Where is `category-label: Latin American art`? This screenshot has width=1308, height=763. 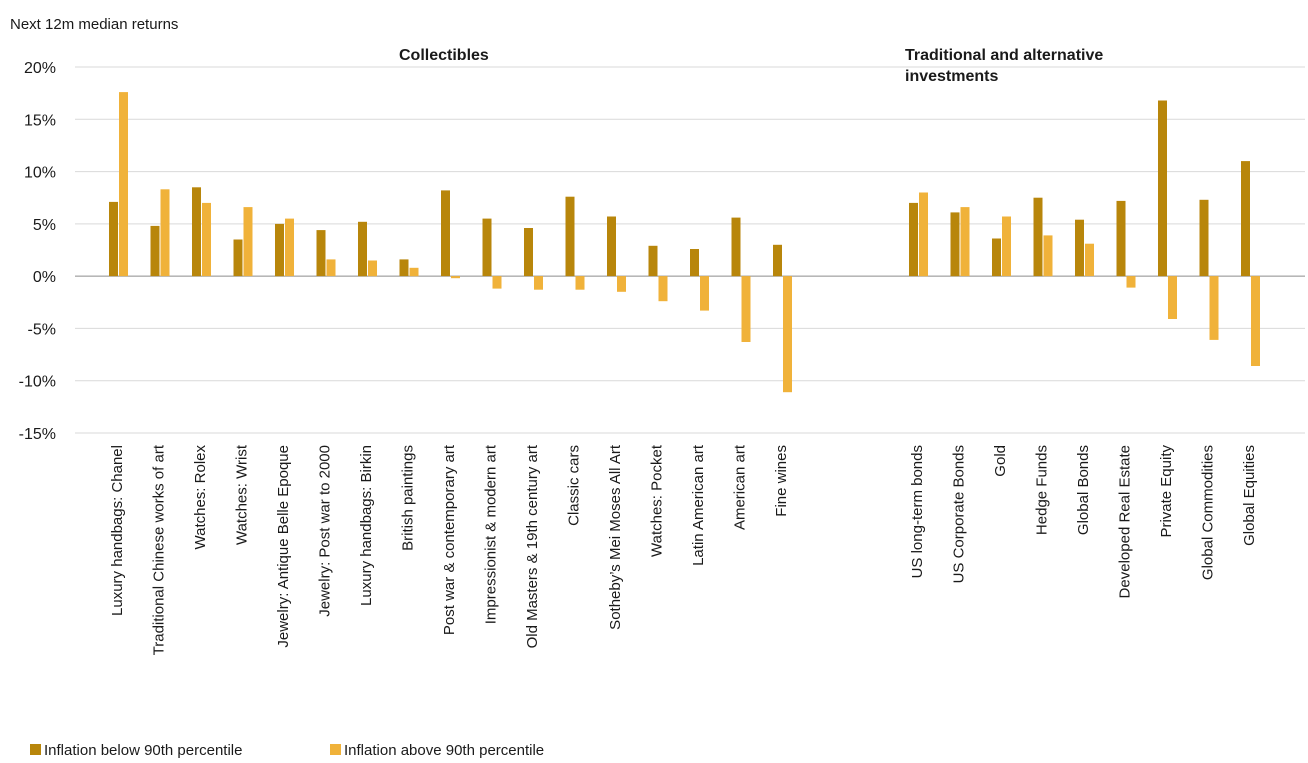
category-label: Latin American art is located at coordinates (698, 505).